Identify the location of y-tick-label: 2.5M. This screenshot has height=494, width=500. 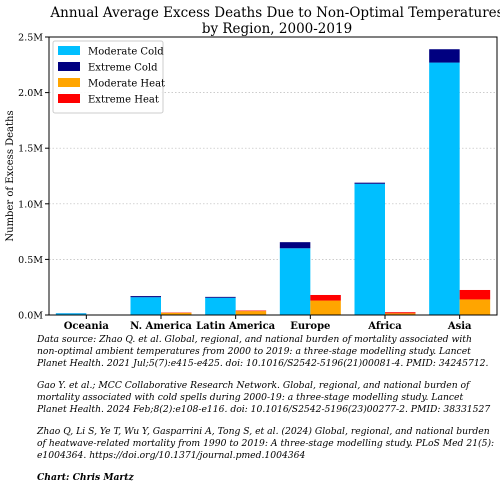
(30, 38).